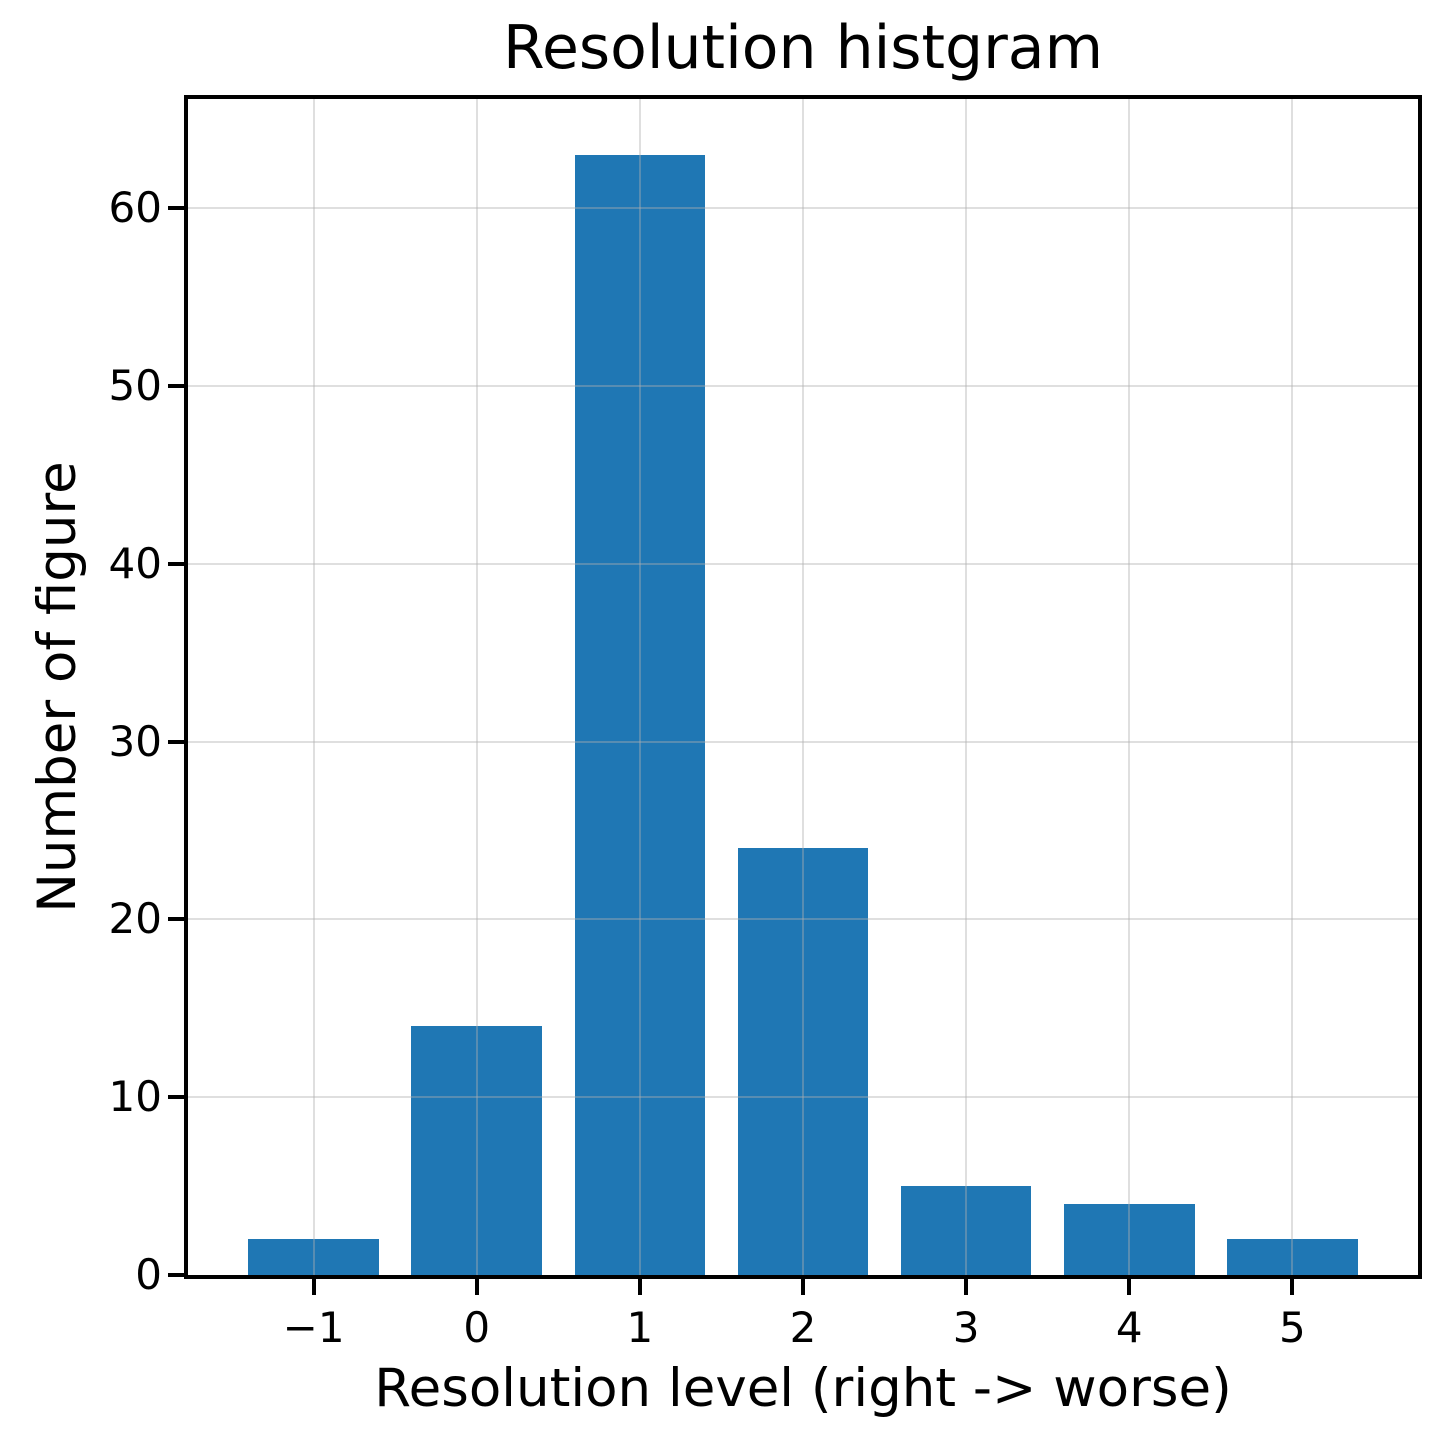 The image size is (1450, 1451). Describe the element at coordinates (135, 563) in the screenshot. I see `y-tick-label: 40` at that location.